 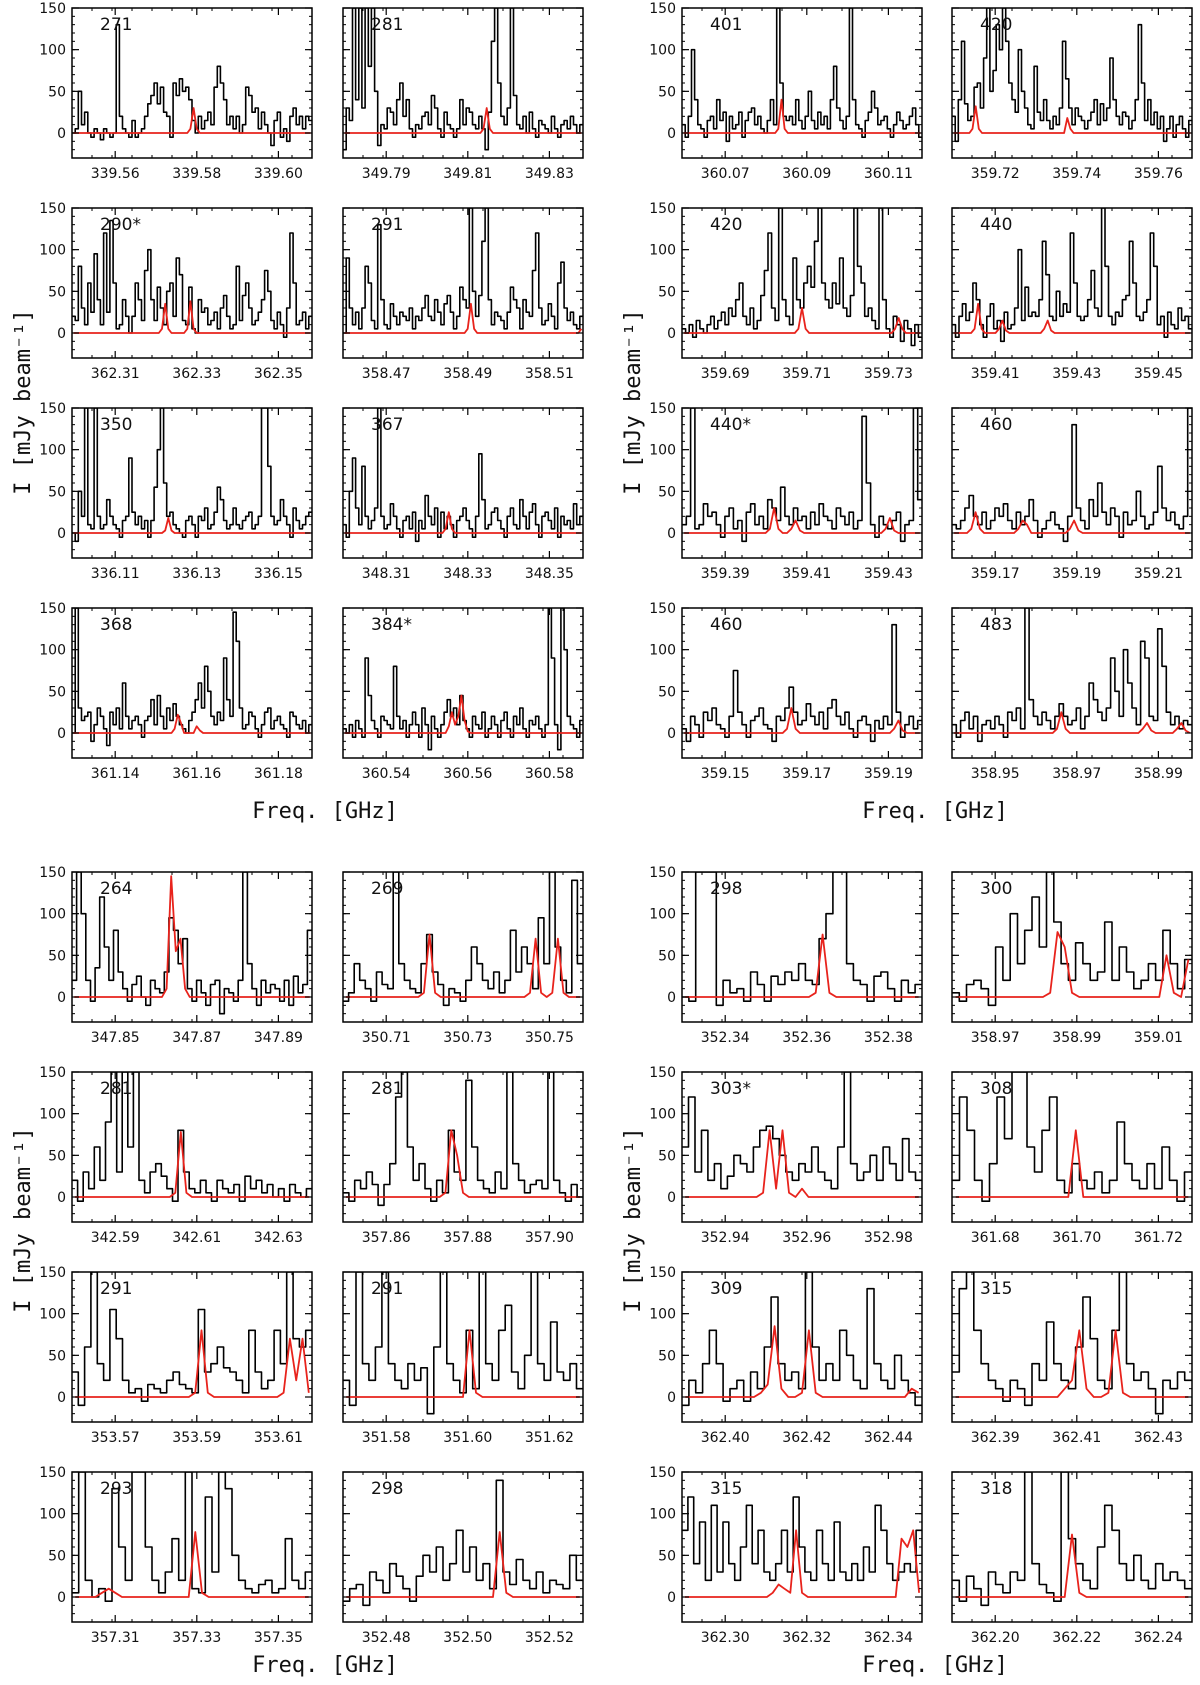 What do you see at coordinates (116, 625) in the screenshot?
I see `panel-label: 368` at bounding box center [116, 625].